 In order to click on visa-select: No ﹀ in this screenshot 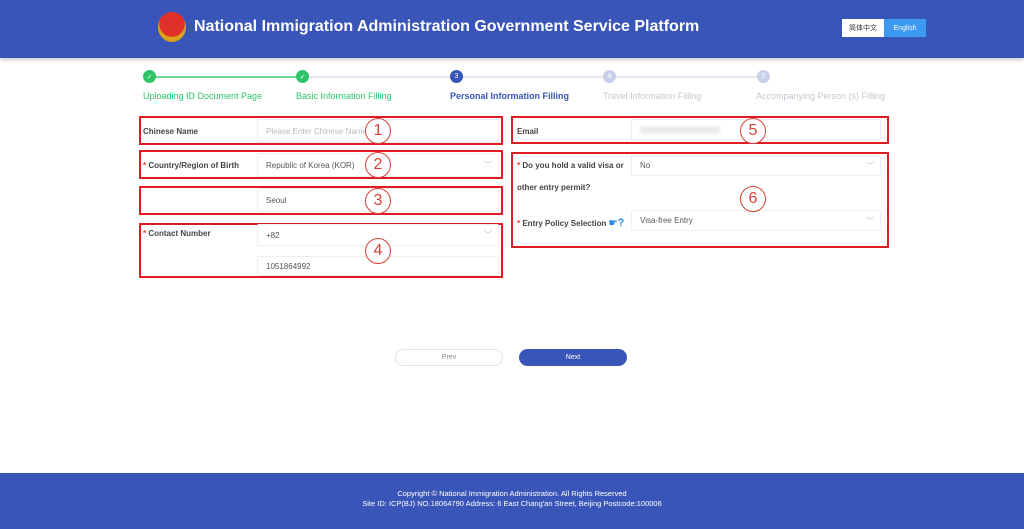, I will do `click(756, 165)`.